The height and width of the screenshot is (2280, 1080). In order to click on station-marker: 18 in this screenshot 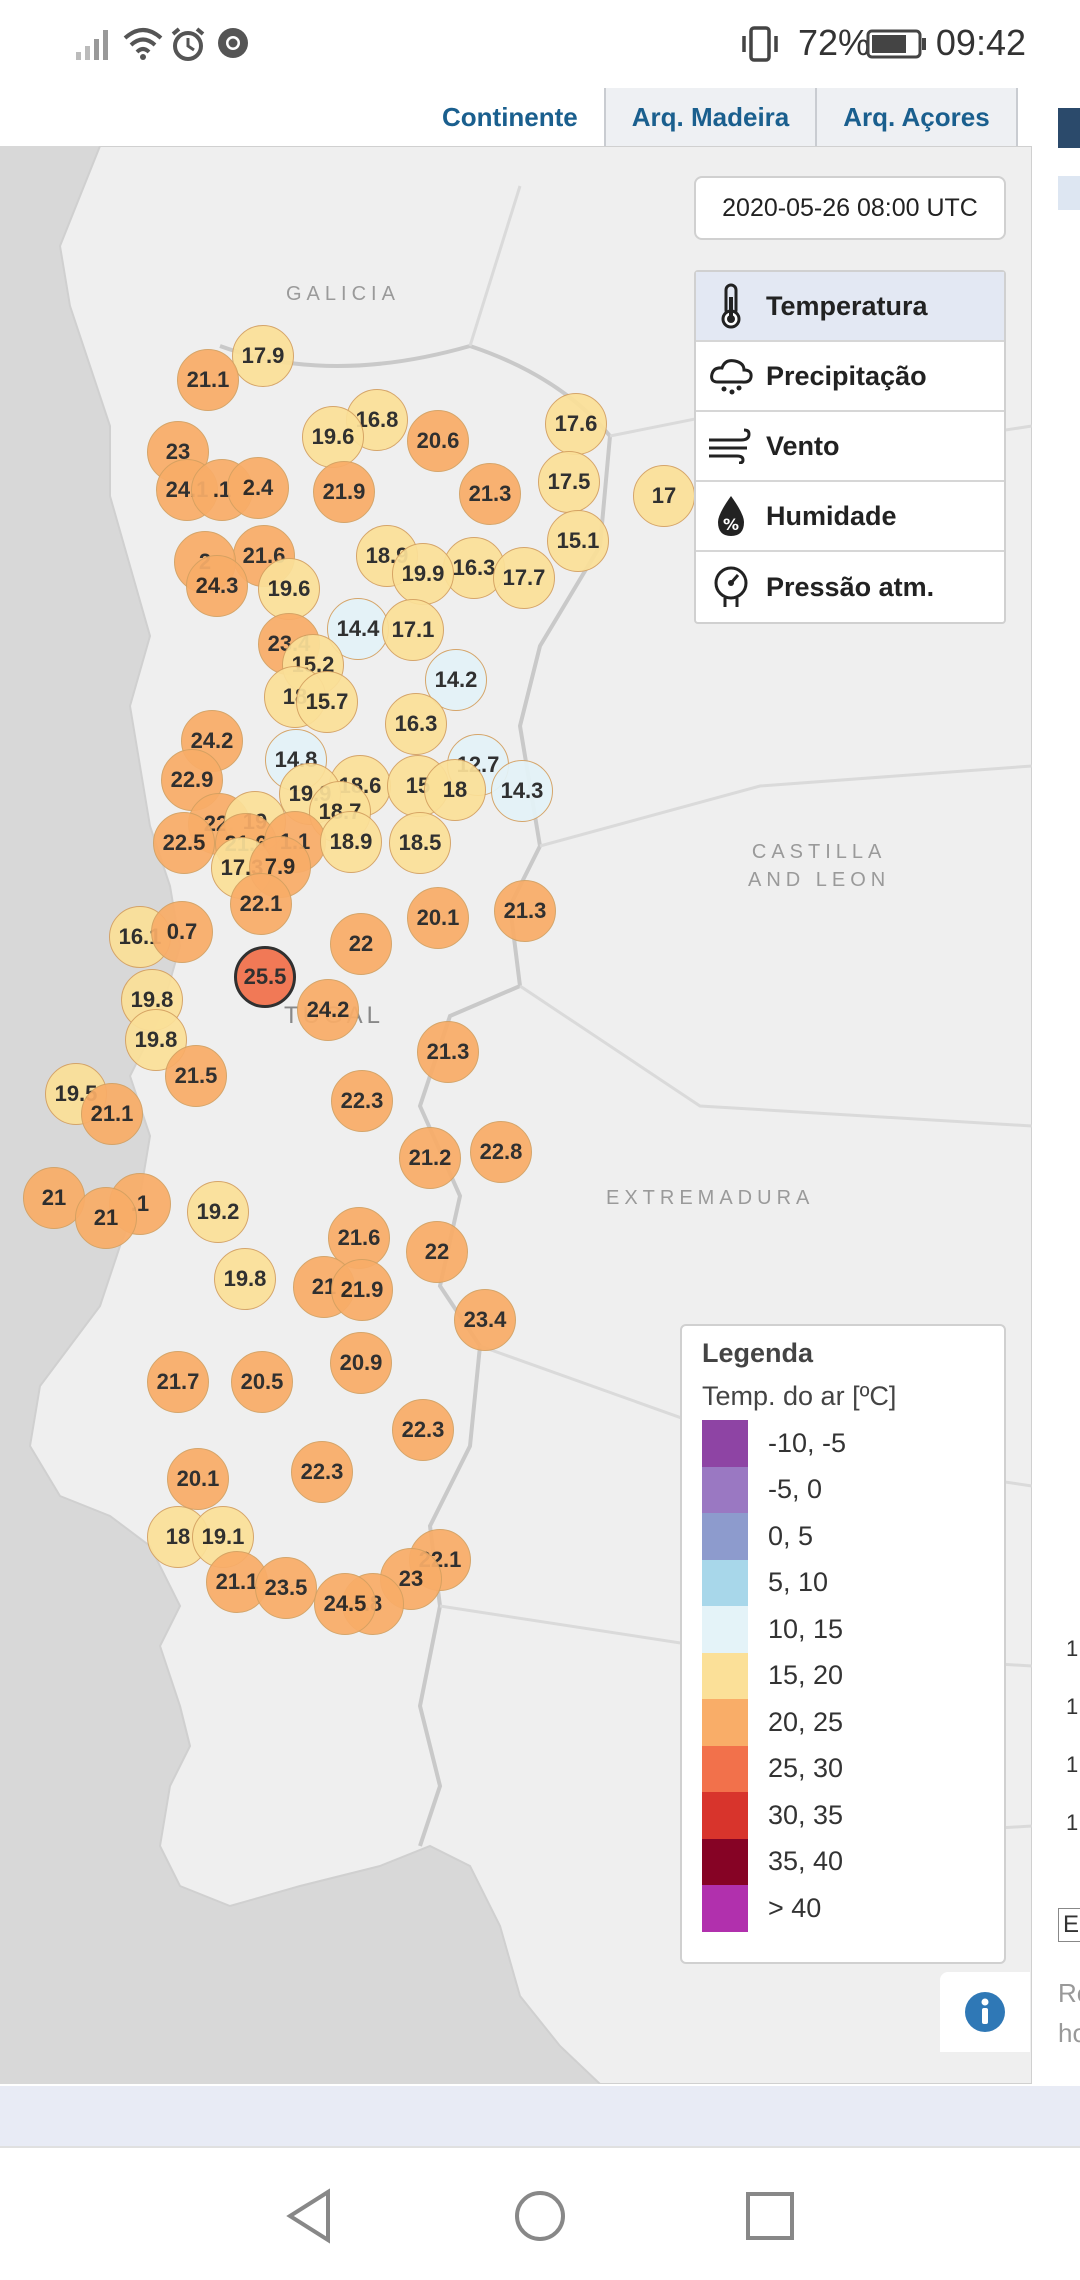, I will do `click(455, 790)`.